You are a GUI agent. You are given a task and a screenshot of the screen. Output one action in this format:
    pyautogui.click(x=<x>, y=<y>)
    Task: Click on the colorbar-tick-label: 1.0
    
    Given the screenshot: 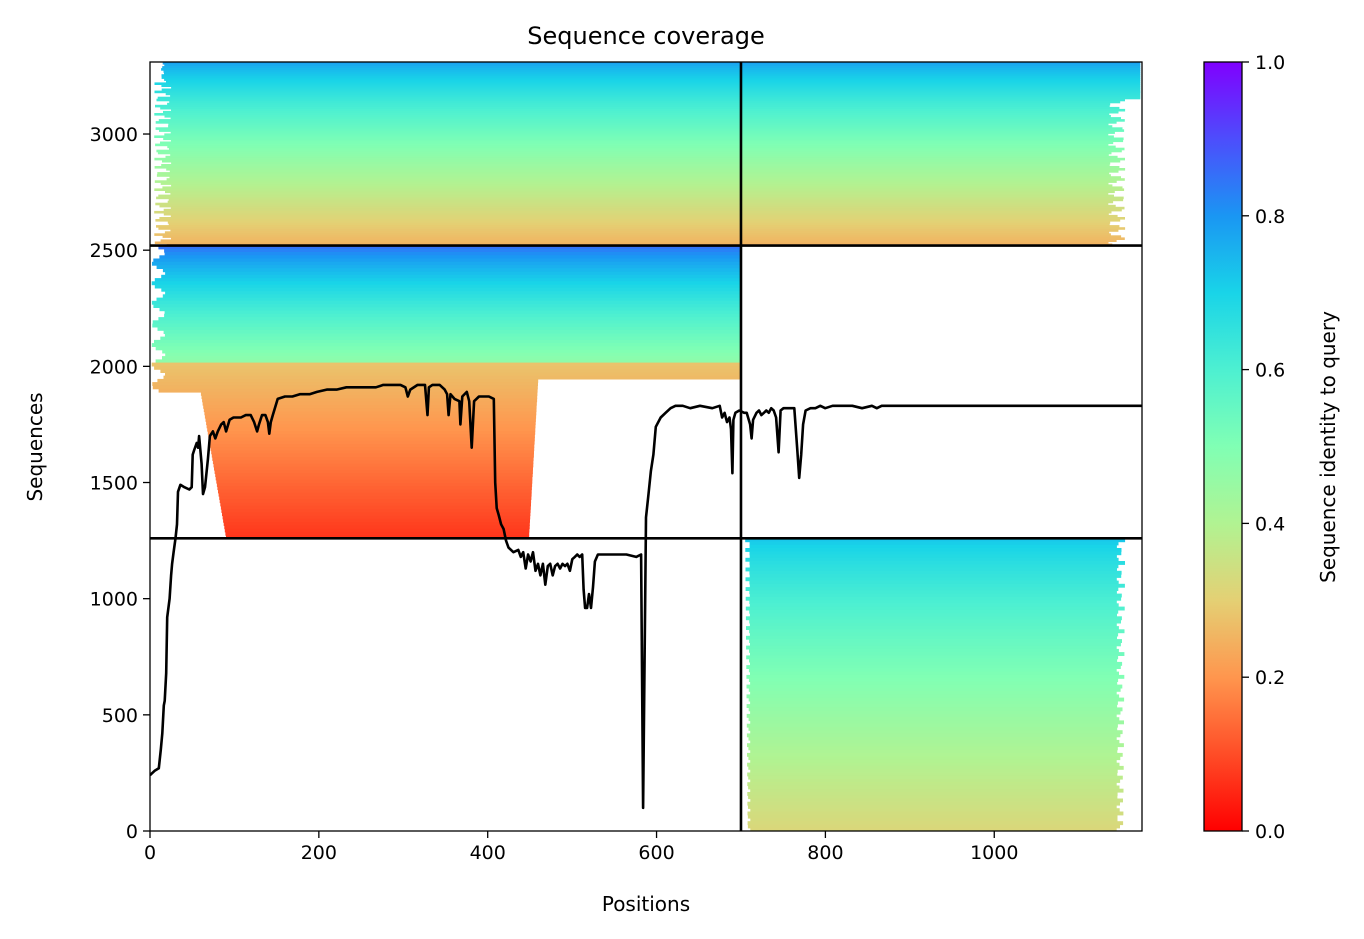 What is the action you would take?
    pyautogui.click(x=1270, y=63)
    